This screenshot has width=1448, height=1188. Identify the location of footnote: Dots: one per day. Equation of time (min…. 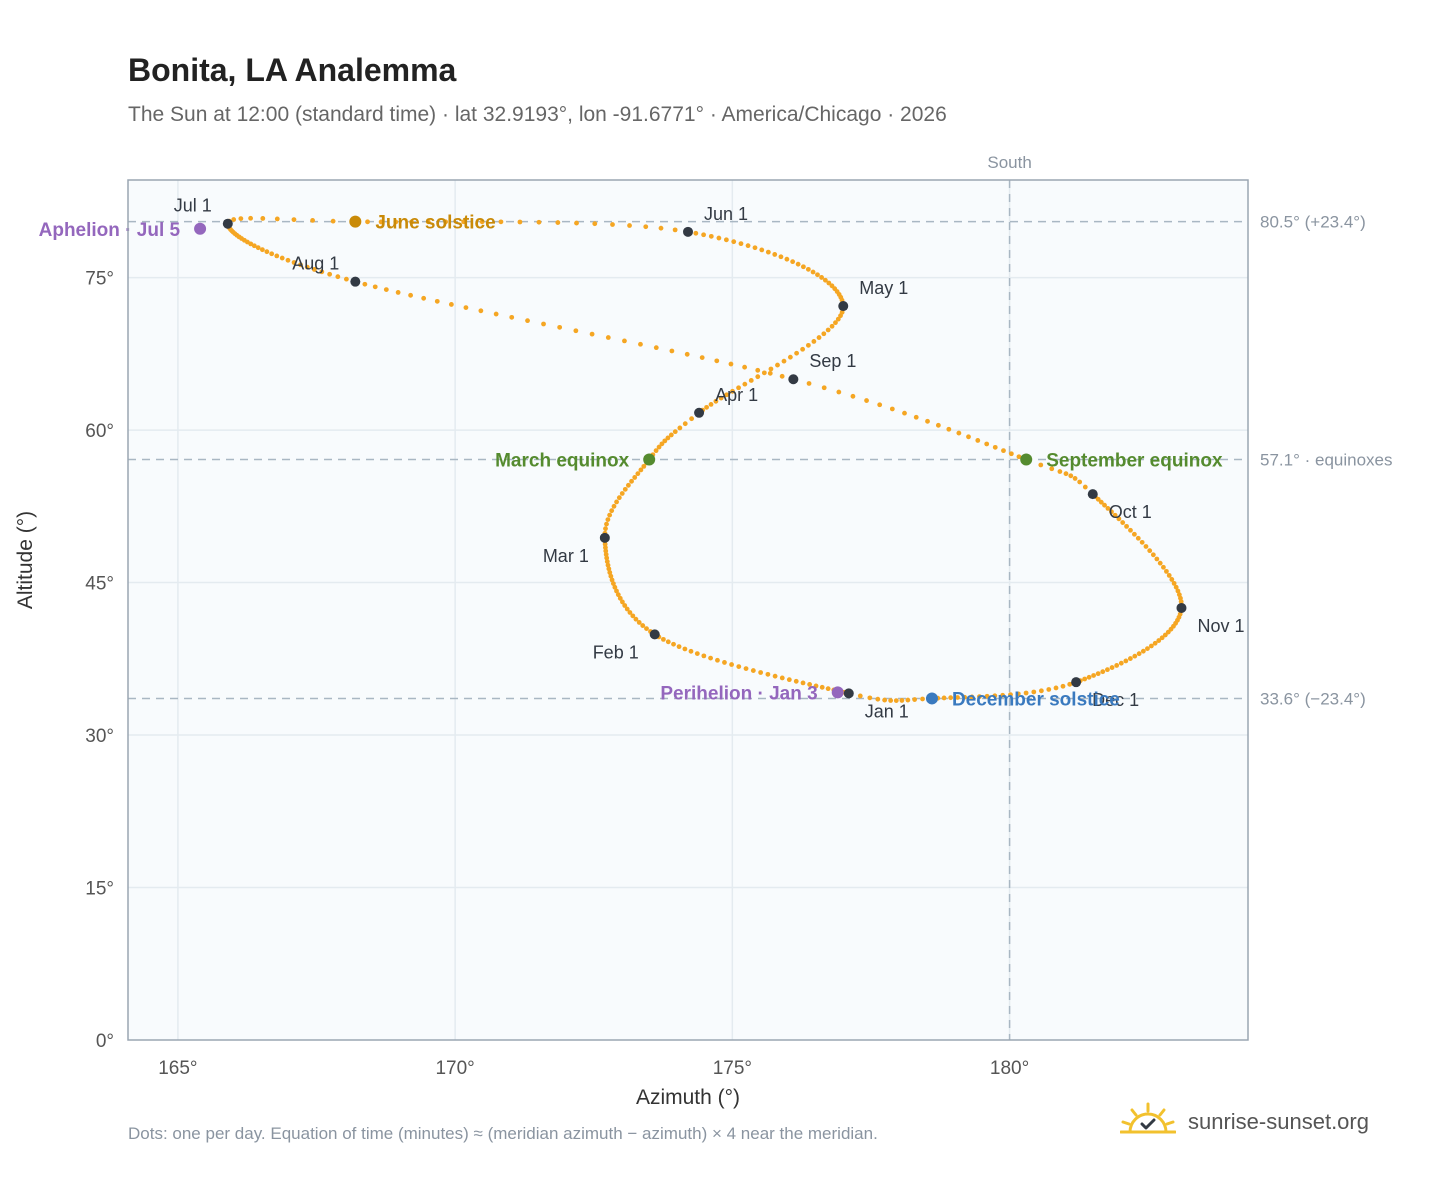
(503, 1133).